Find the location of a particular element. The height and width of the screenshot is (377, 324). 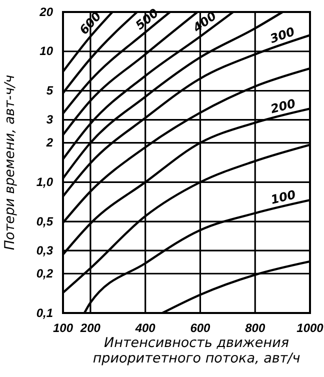

y-tick-label: 1,0 is located at coordinates (45, 182).